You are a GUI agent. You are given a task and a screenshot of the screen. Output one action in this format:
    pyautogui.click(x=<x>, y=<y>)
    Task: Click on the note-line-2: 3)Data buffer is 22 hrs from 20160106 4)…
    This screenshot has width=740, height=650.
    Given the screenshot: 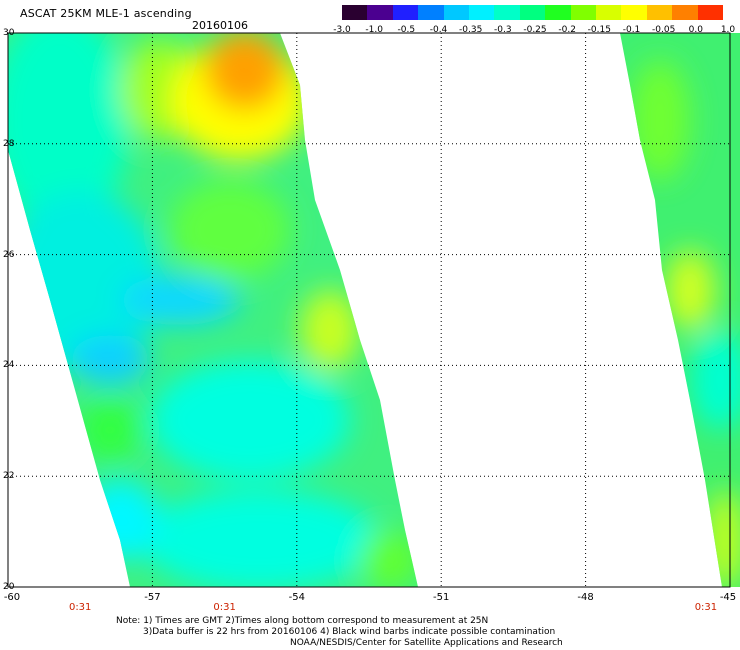 What is the action you would take?
    pyautogui.click(x=349, y=632)
    